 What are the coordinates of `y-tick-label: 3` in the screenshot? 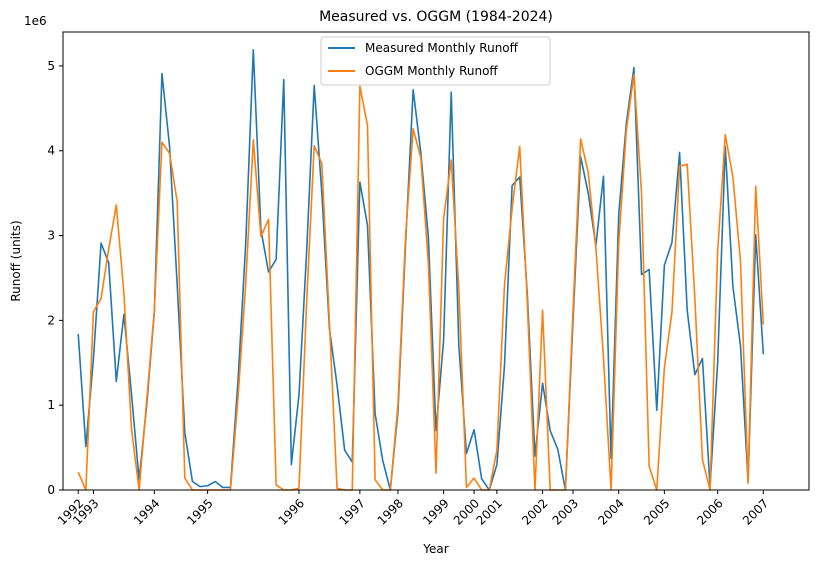 It's located at (51, 236).